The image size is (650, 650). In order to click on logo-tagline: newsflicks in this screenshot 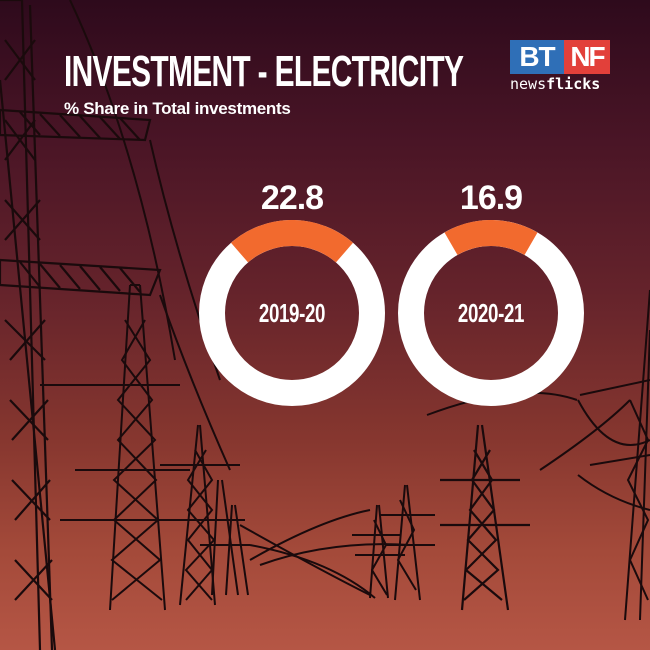, I will do `click(565, 84)`.